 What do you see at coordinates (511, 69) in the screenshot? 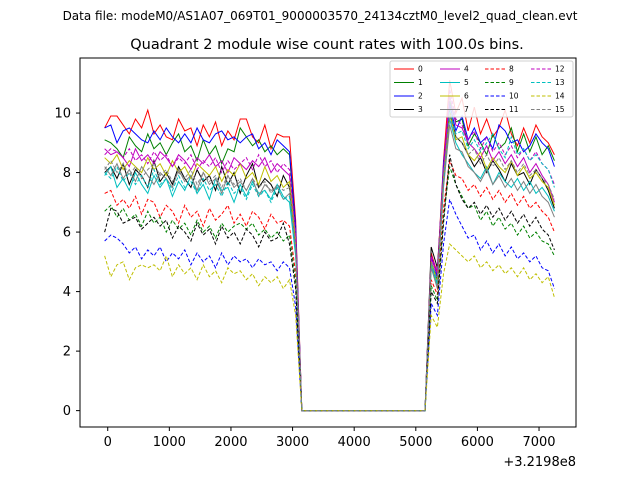
I see `legend-label-8: 8` at bounding box center [511, 69].